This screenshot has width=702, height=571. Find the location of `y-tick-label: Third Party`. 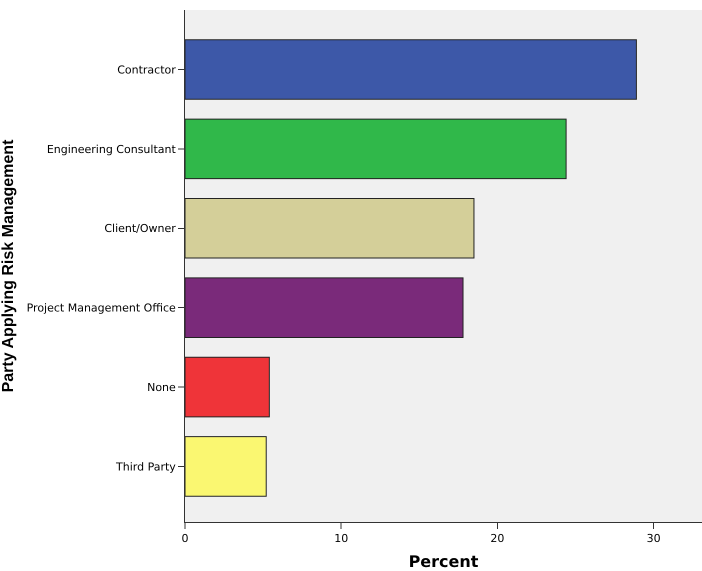

y-tick-label: Third Party is located at coordinates (145, 467).